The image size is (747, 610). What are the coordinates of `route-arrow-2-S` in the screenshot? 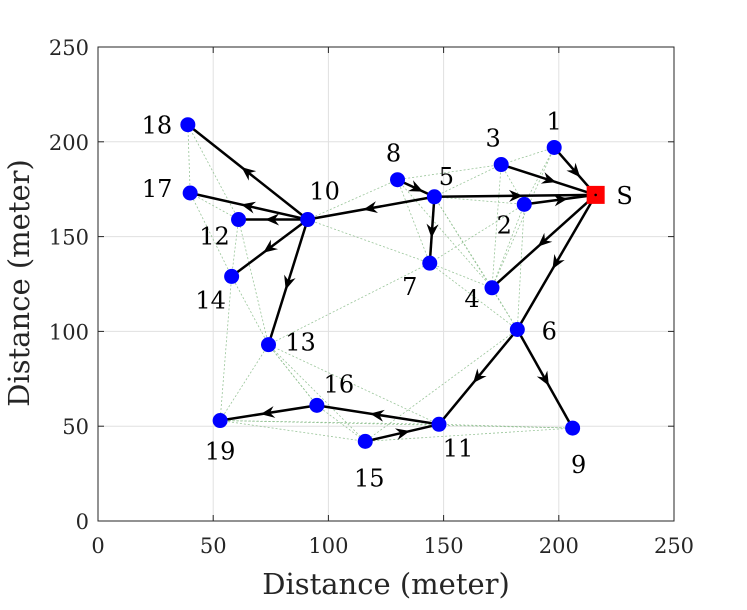 It's located at (560, 200).